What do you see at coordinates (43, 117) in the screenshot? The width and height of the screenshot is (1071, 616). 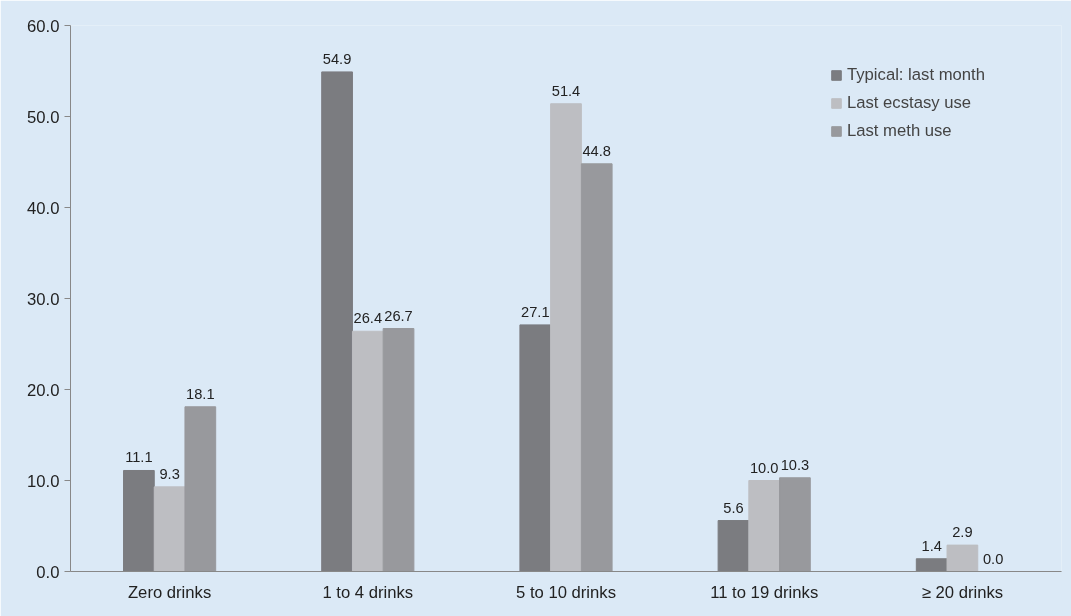 I see `y-tick-label: 50.0` at bounding box center [43, 117].